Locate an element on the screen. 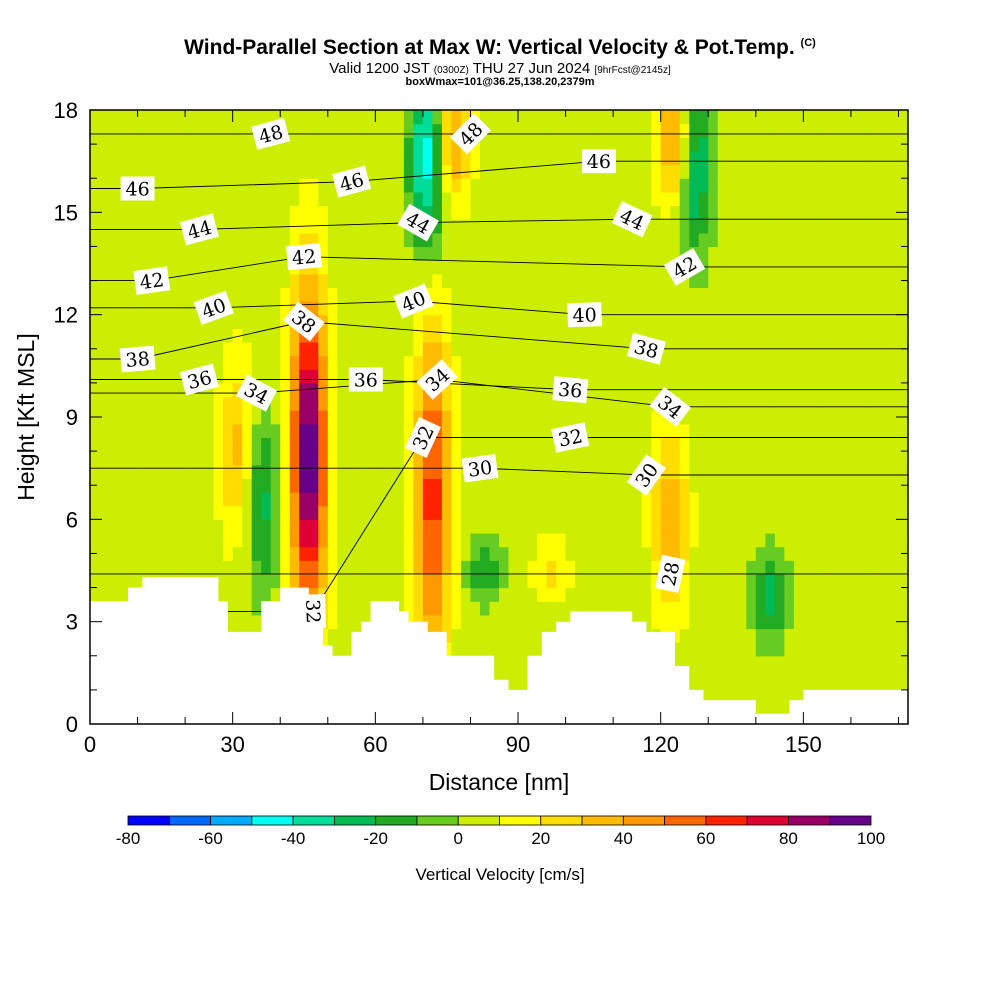  theta-label-group: 42 is located at coordinates (152, 280).